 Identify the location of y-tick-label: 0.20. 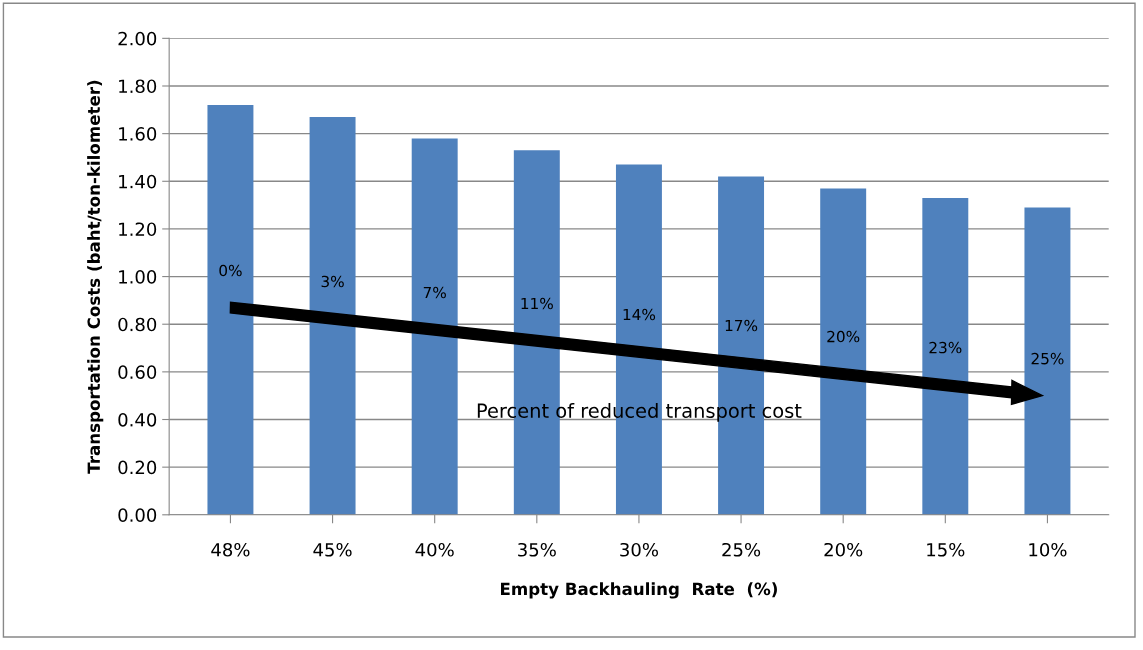
(137, 467).